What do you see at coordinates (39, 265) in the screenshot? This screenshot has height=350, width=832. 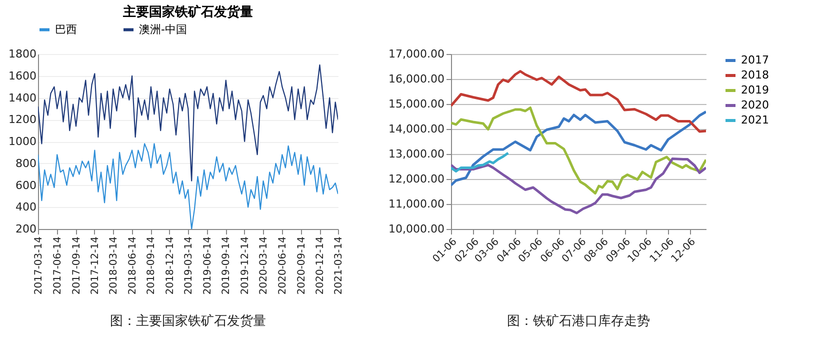 I see `x-tick-label: 2017-03-14` at bounding box center [39, 265].